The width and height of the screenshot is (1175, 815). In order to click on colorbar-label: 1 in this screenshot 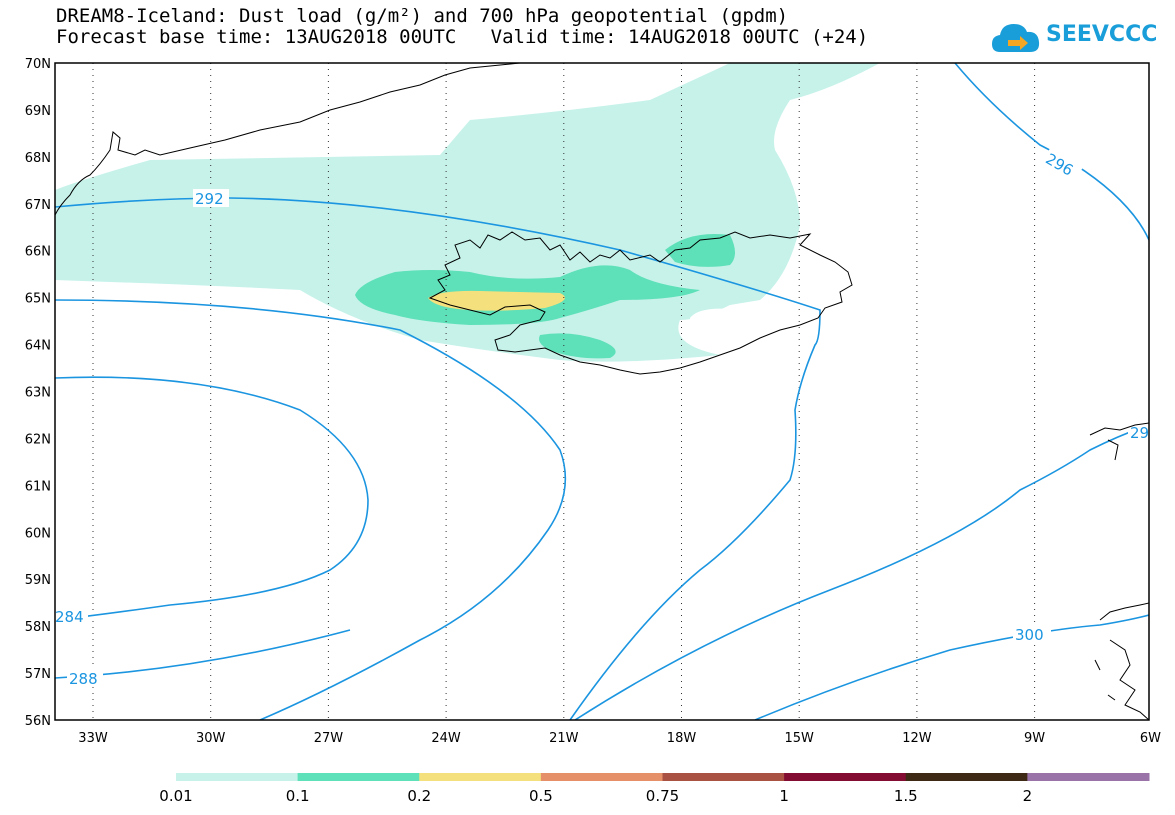, I will do `click(784, 796)`.